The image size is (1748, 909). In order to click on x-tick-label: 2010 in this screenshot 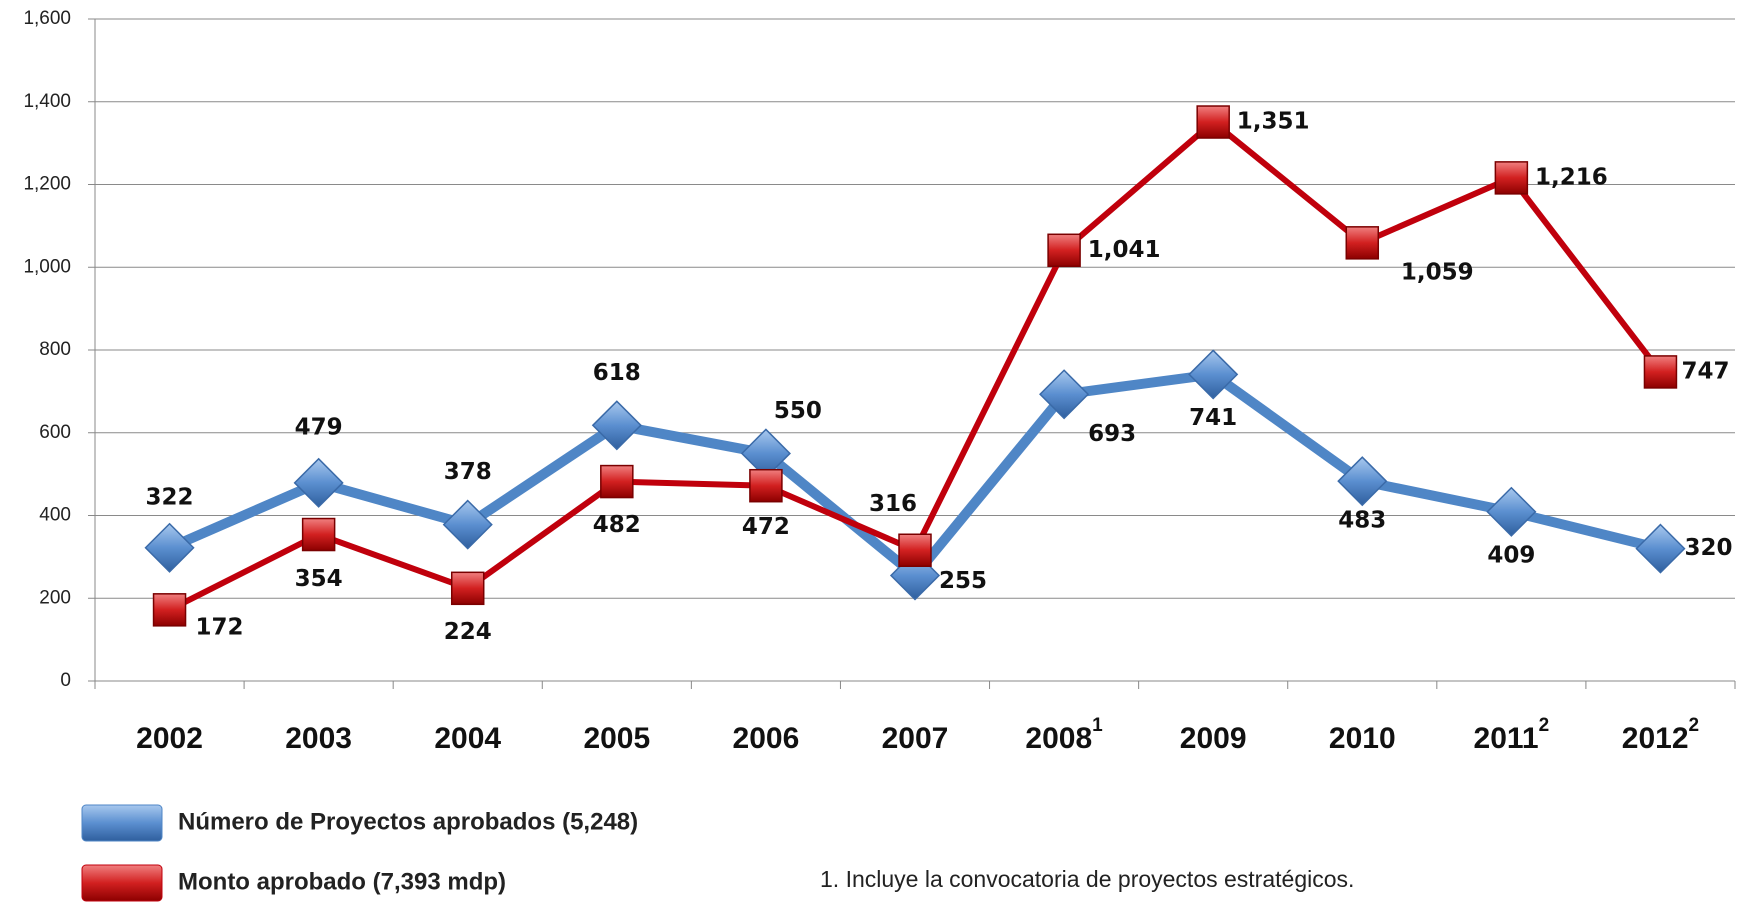, I will do `click(1362, 738)`.